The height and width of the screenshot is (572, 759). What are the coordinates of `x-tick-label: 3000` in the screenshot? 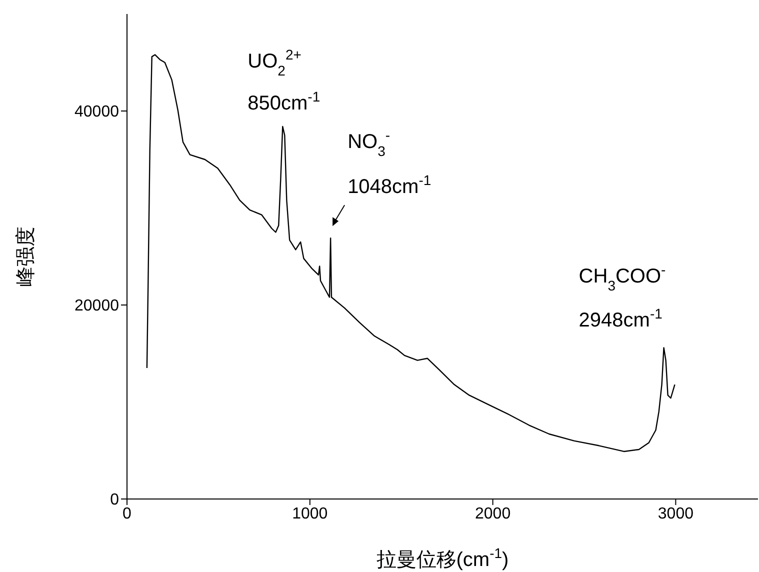 It's located at (676, 513).